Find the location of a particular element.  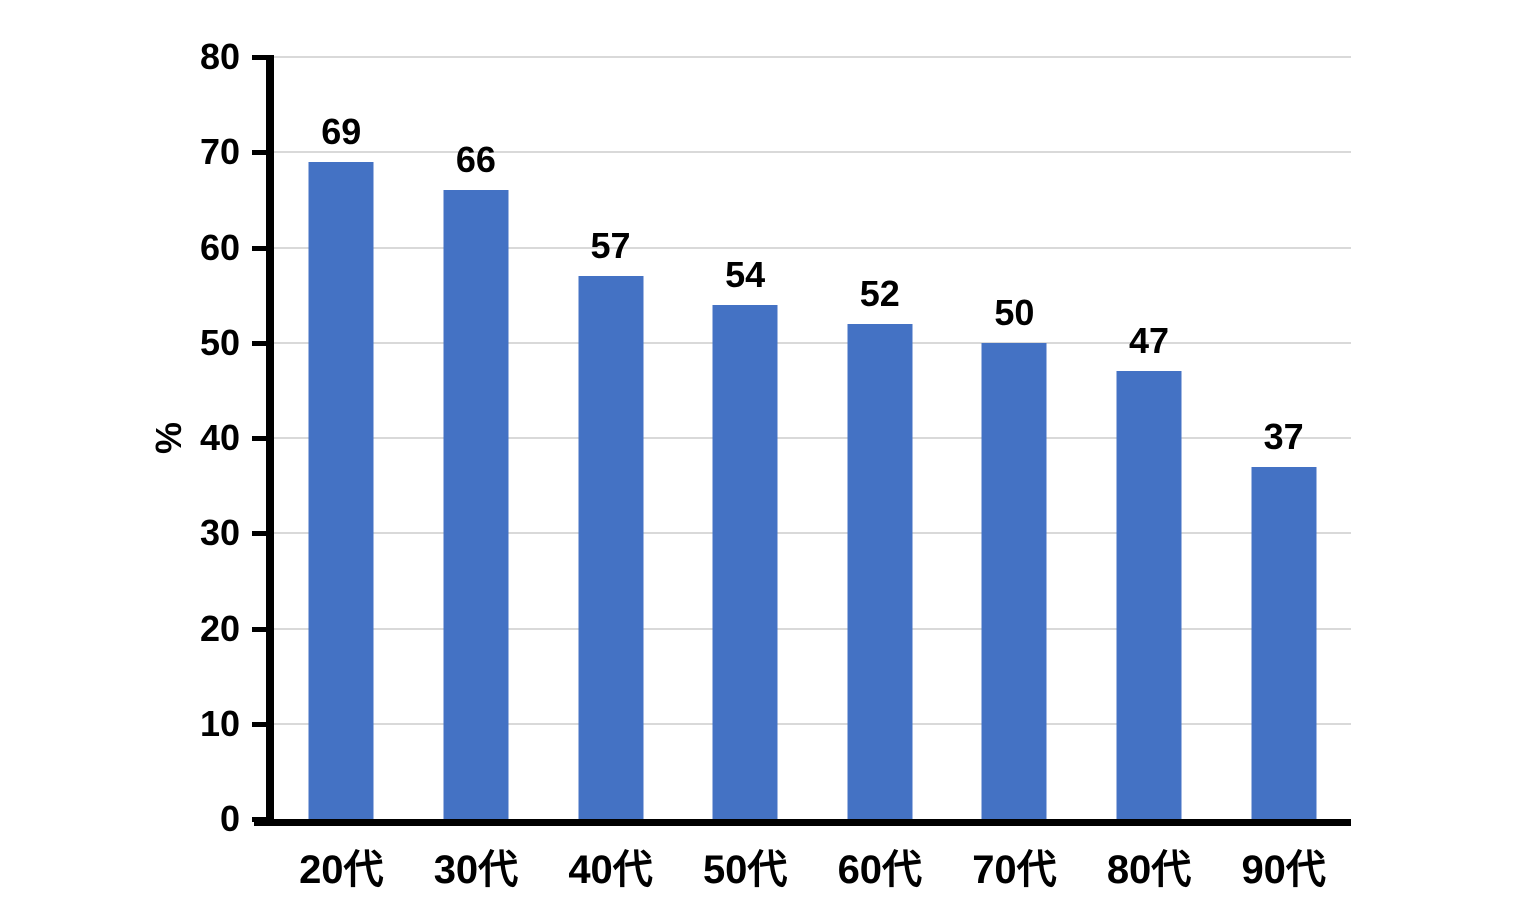

bar-value-label: 66 is located at coordinates (475, 160).